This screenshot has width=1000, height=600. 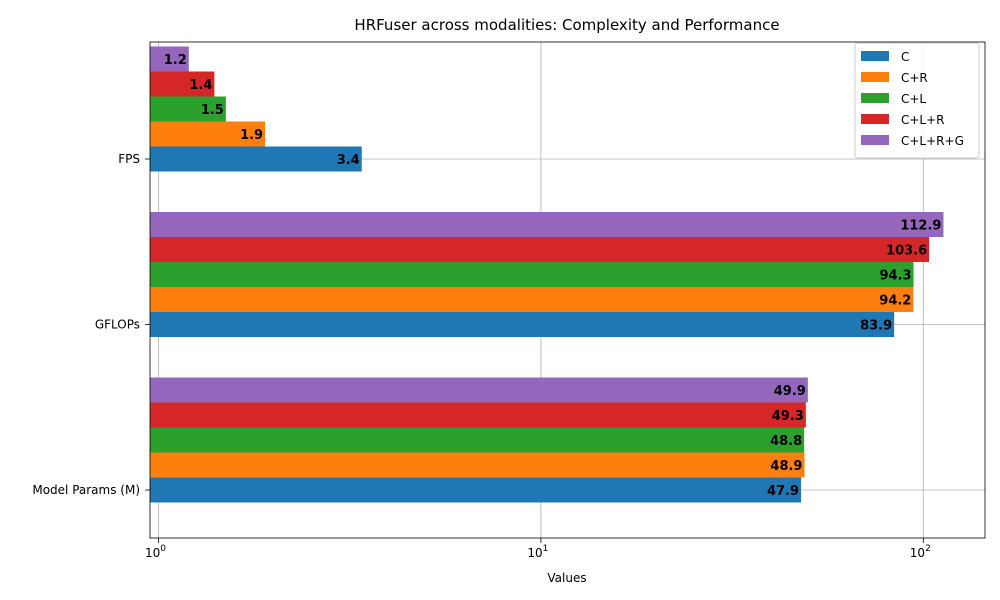 I want to click on data-label: 1.4, so click(x=200, y=85).